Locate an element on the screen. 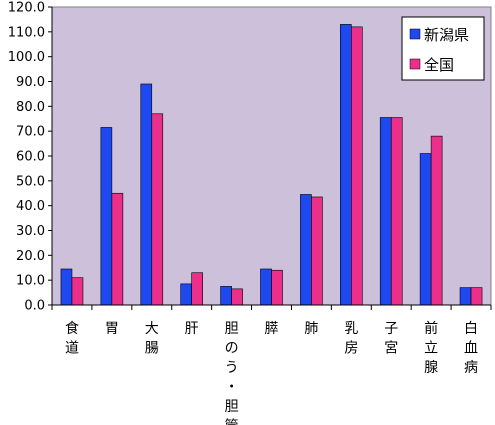 Image resolution: width=495 pixels, height=425 pixels. x-tick-label: 食道 is located at coordinates (72, 338).